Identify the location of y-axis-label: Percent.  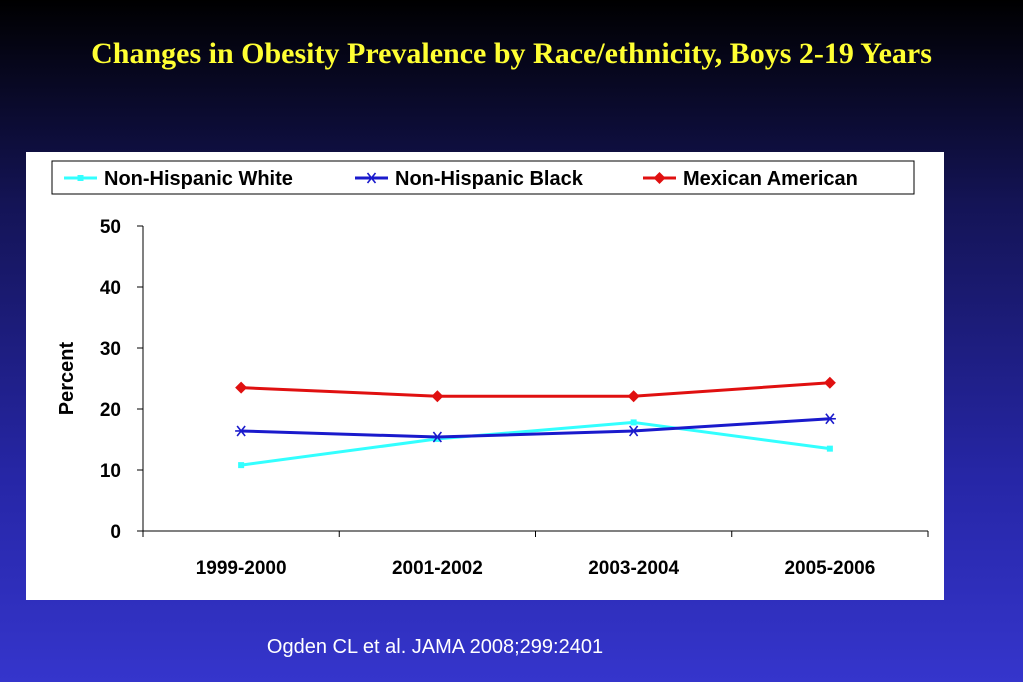
(67, 378).